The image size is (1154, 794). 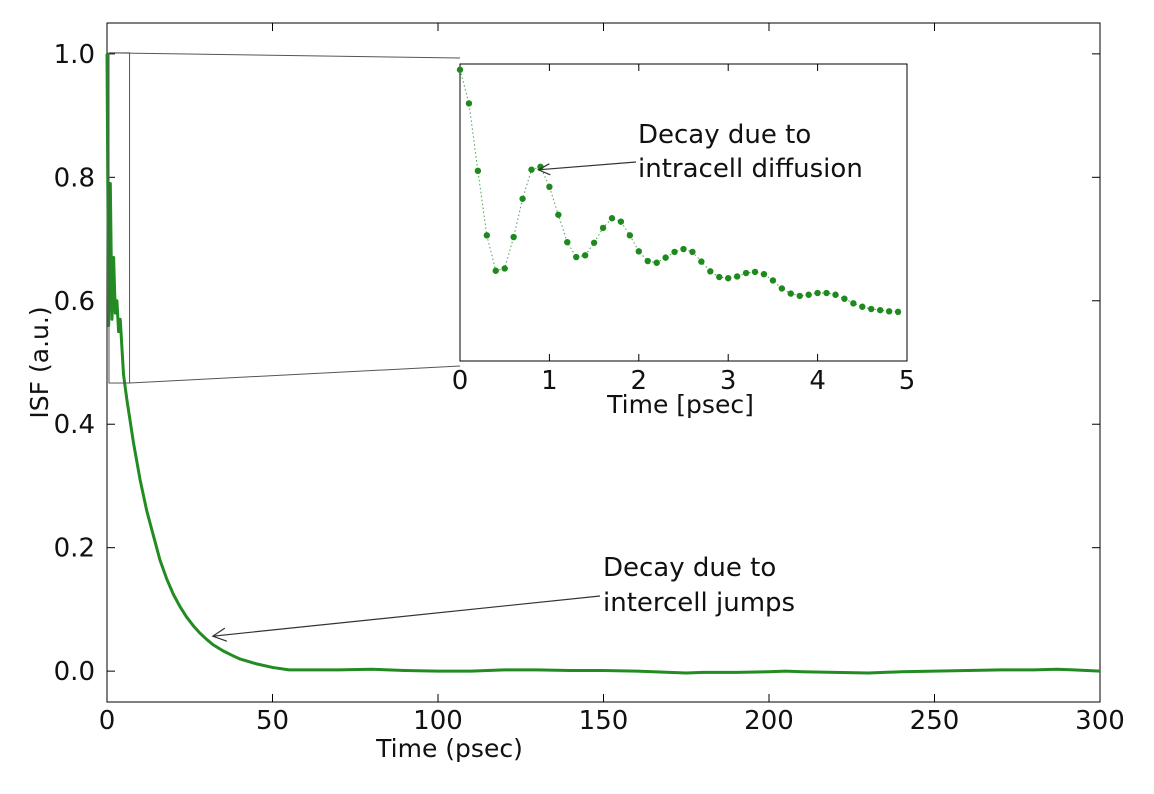 What do you see at coordinates (549, 381) in the screenshot?
I see `inset-x-tick-label: 1` at bounding box center [549, 381].